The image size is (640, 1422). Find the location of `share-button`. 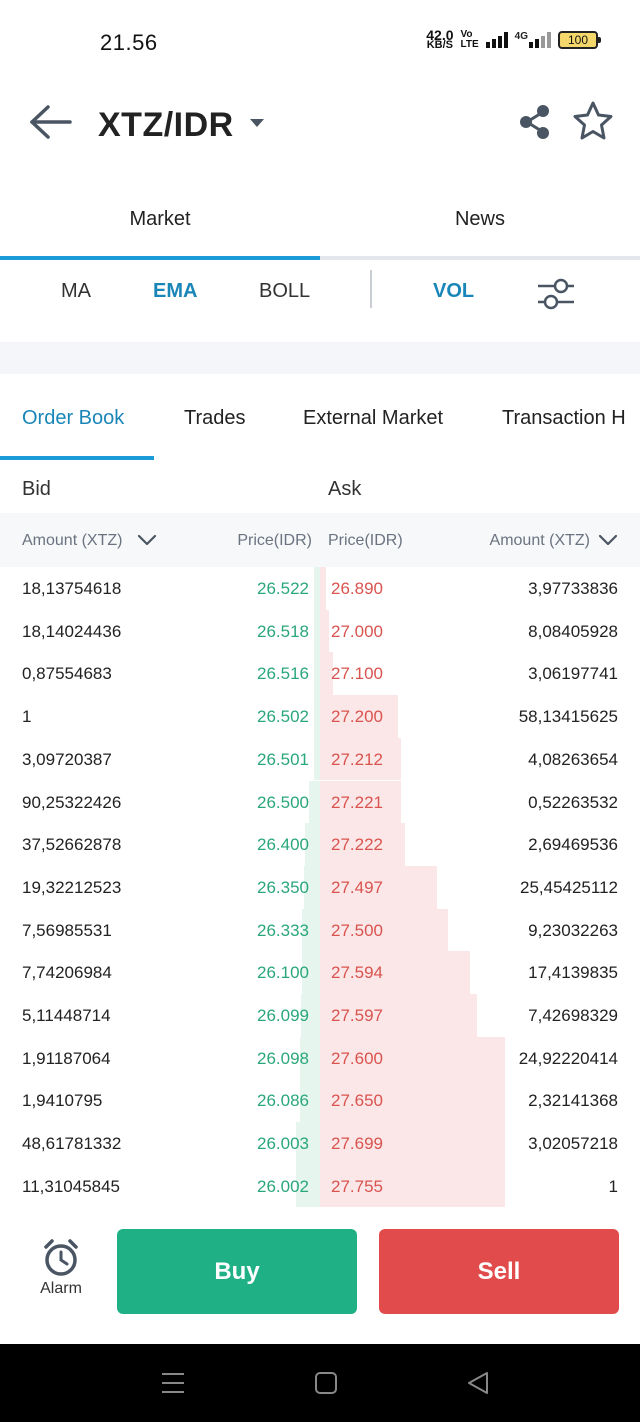

share-button is located at coordinates (535, 122).